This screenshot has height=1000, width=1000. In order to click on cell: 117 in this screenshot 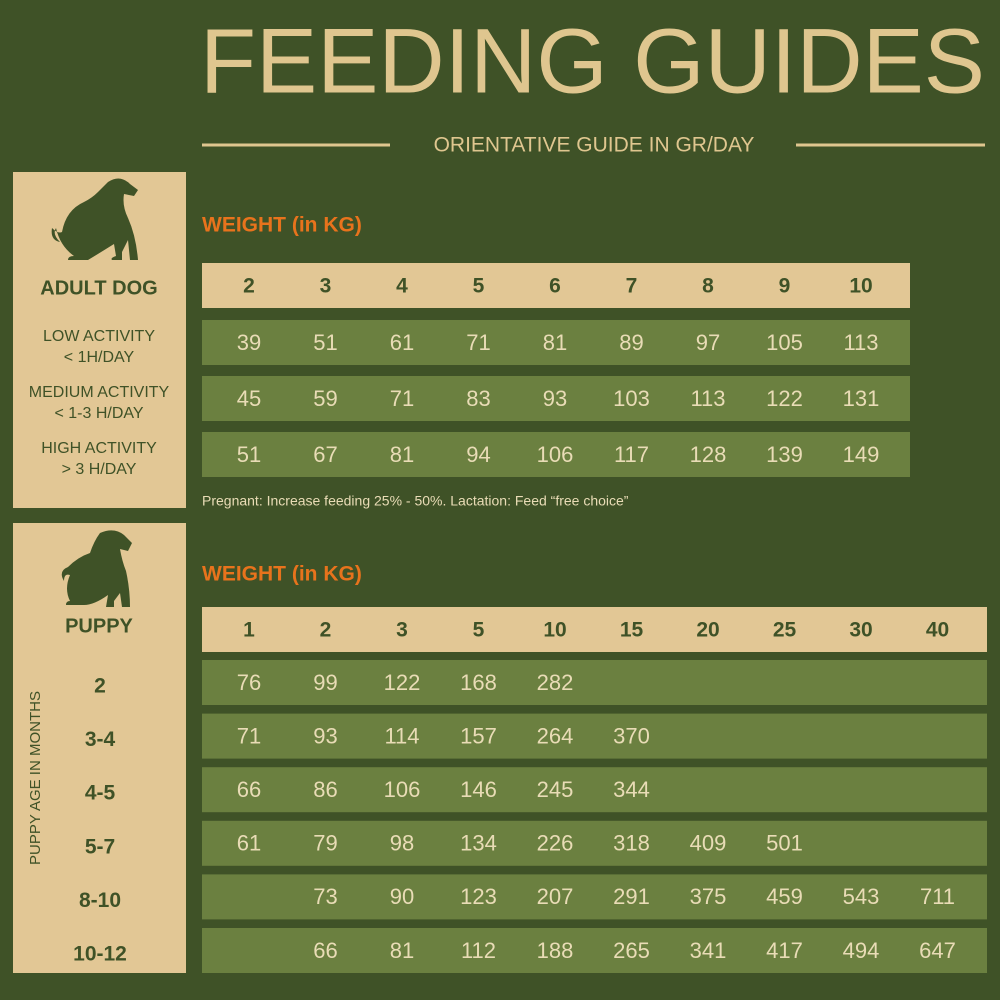, I will do `click(631, 454)`.